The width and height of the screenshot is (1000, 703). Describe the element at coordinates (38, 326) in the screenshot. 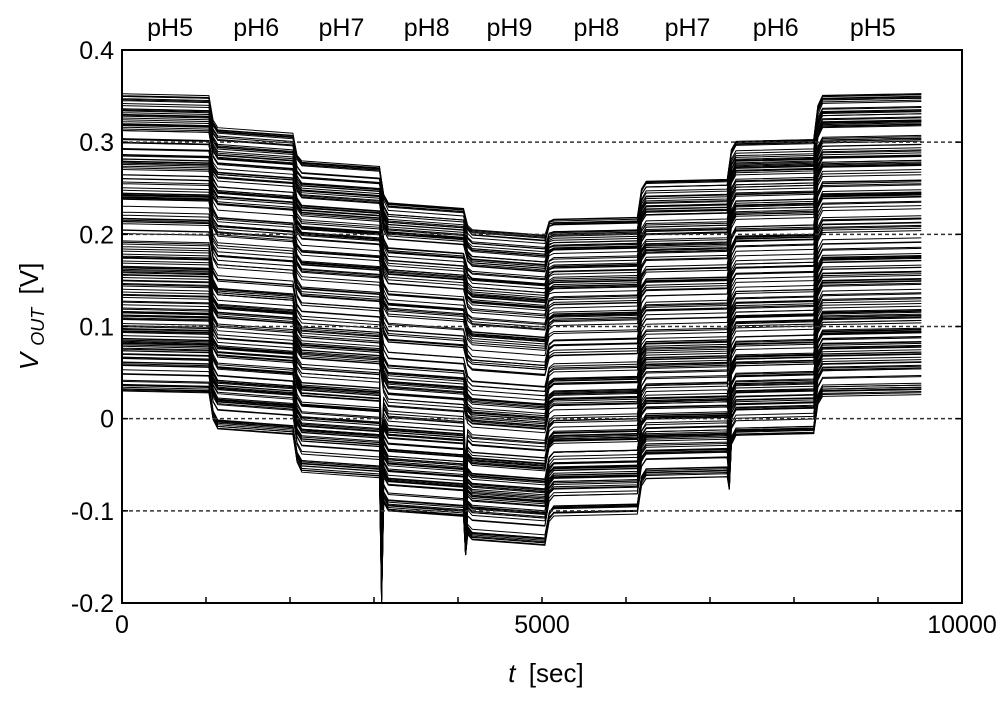

I see `y-axis-title-subscript: OUT` at that location.